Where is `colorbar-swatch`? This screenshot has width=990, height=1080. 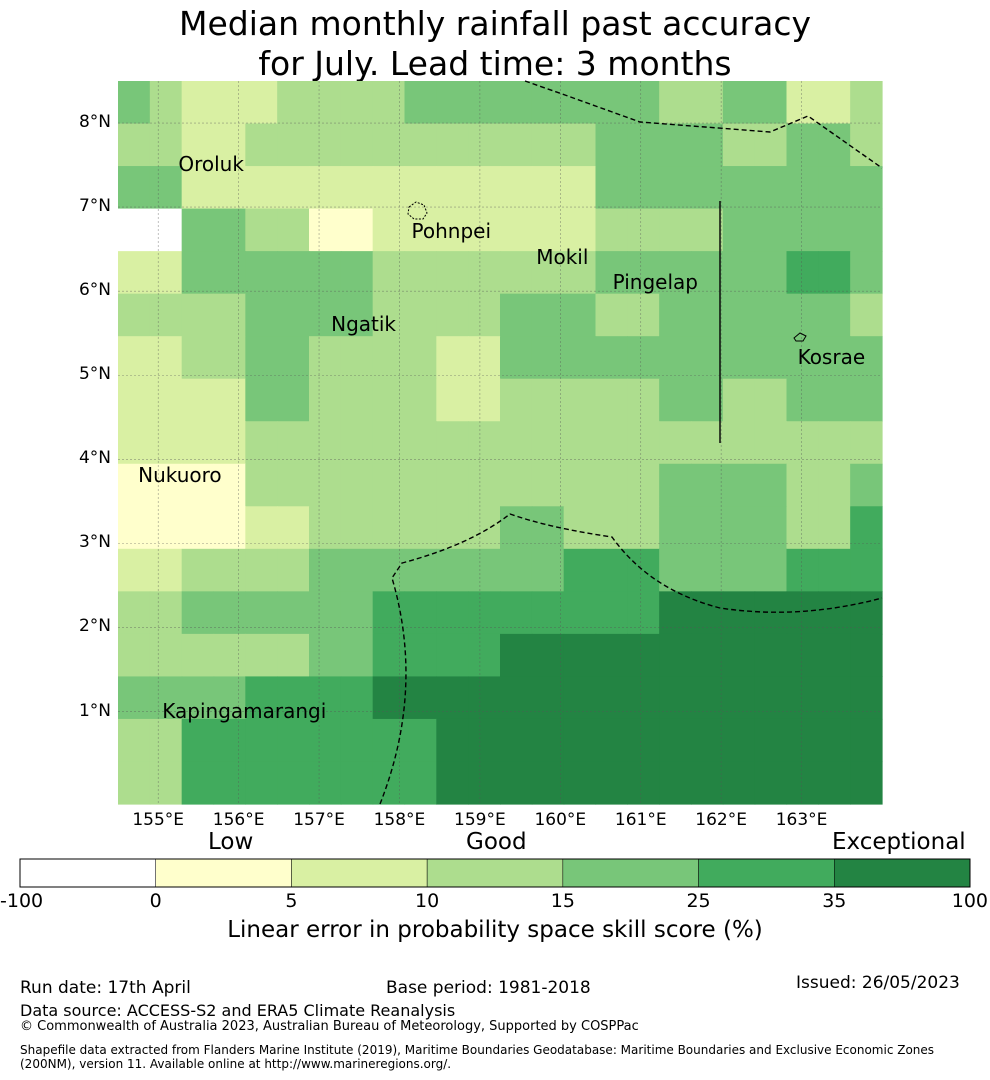
colorbar-swatch is located at coordinates (495, 873).